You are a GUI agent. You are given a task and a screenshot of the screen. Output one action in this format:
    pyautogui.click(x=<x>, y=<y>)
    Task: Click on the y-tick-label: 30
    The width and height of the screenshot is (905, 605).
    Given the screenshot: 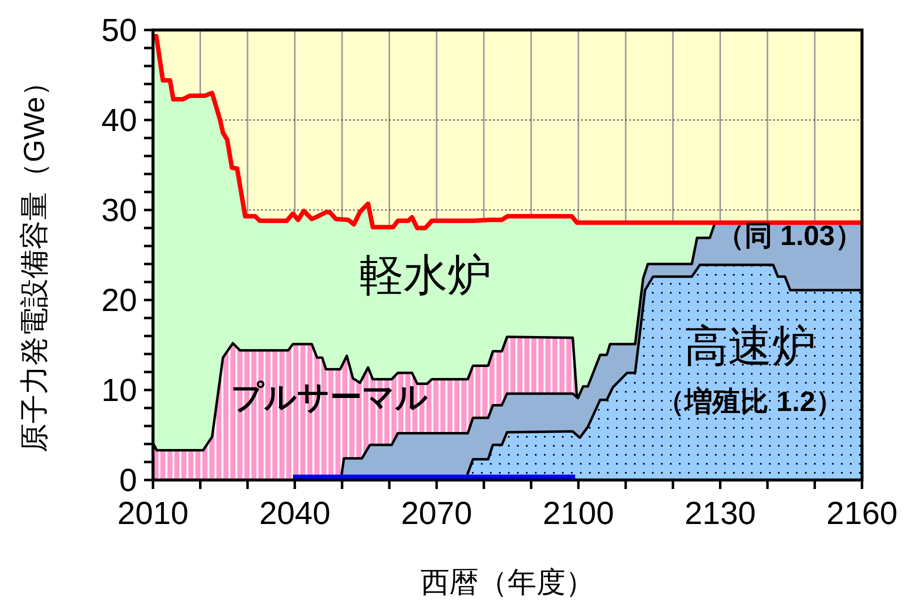 What is the action you would take?
    pyautogui.click(x=119, y=210)
    